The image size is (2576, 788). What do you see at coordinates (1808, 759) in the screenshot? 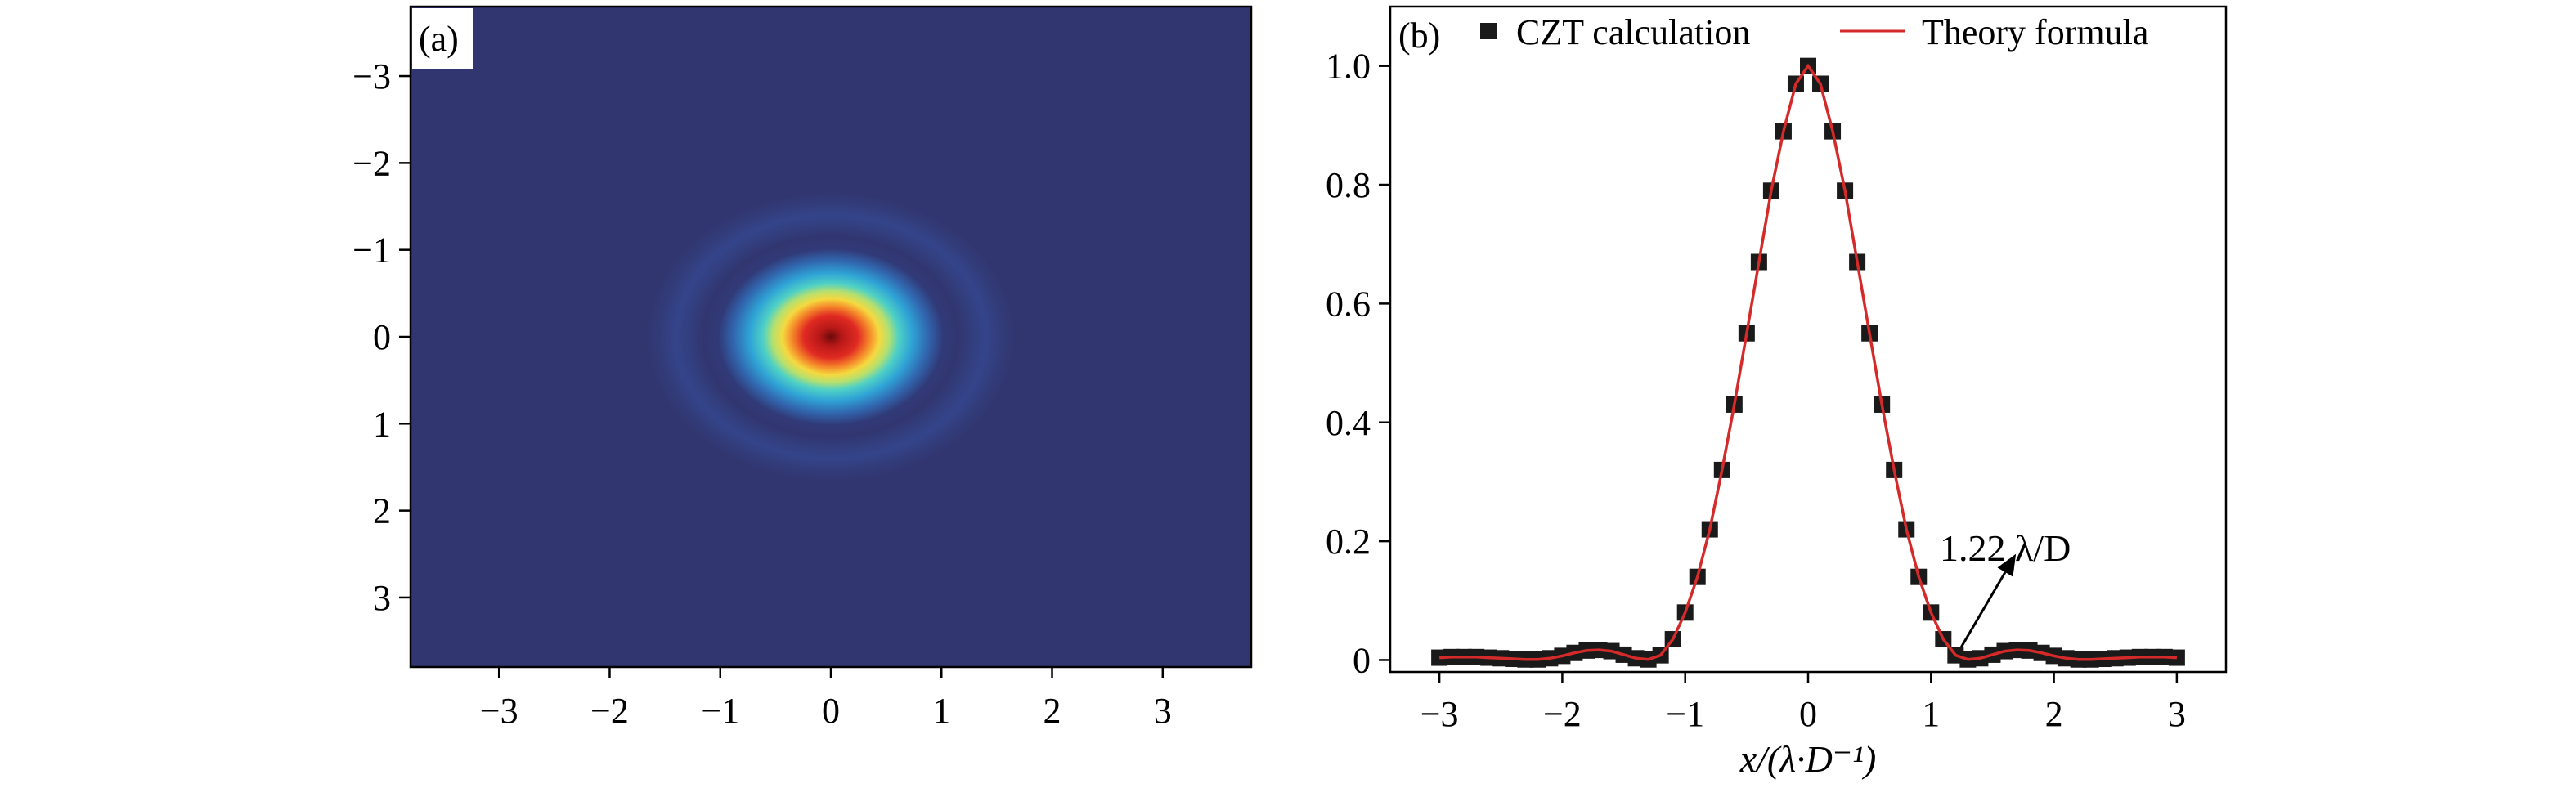
I see `x-axis-label: x/(λ·D⁻¹)` at bounding box center [1808, 759].